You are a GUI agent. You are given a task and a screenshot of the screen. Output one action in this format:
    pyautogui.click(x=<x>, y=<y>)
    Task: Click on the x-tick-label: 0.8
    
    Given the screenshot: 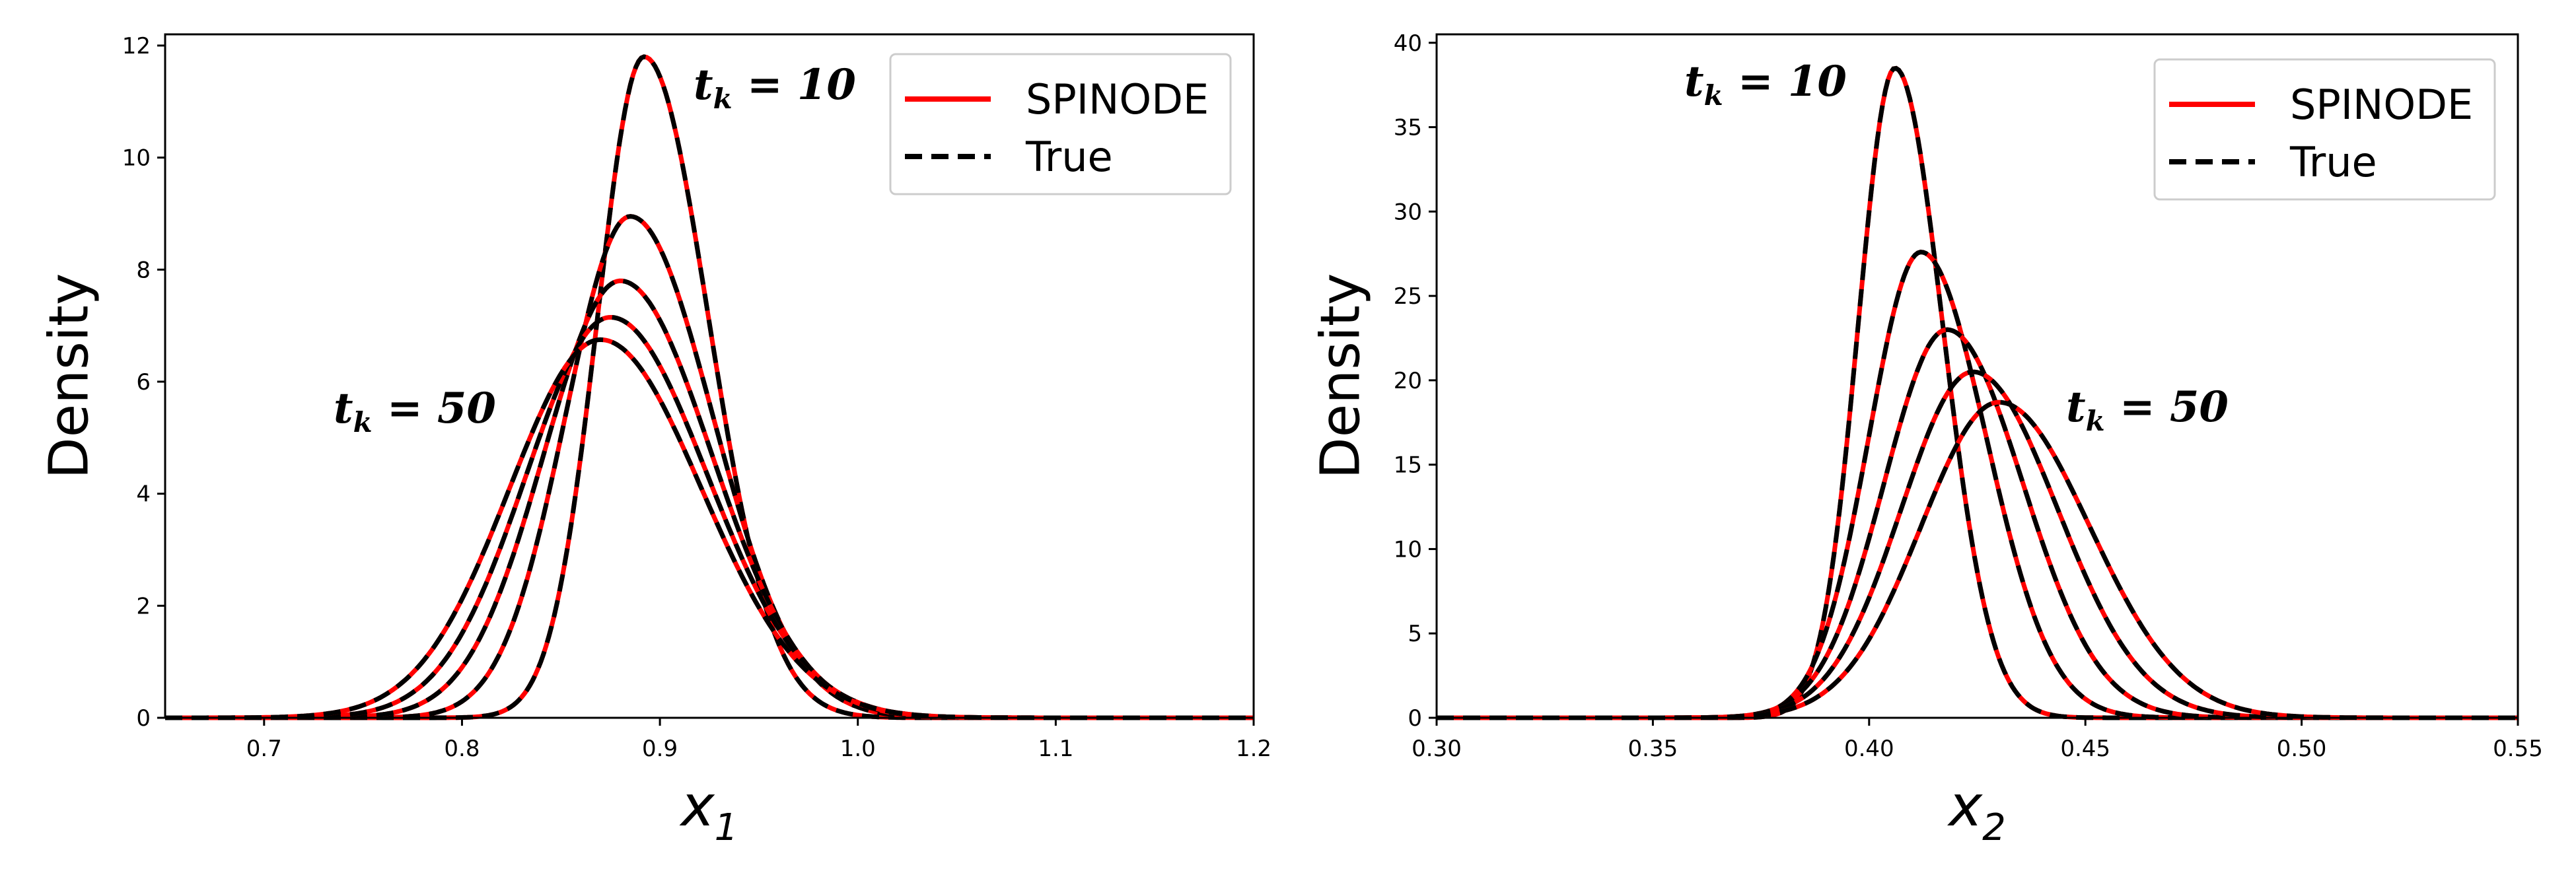 What is the action you would take?
    pyautogui.click(x=462, y=749)
    